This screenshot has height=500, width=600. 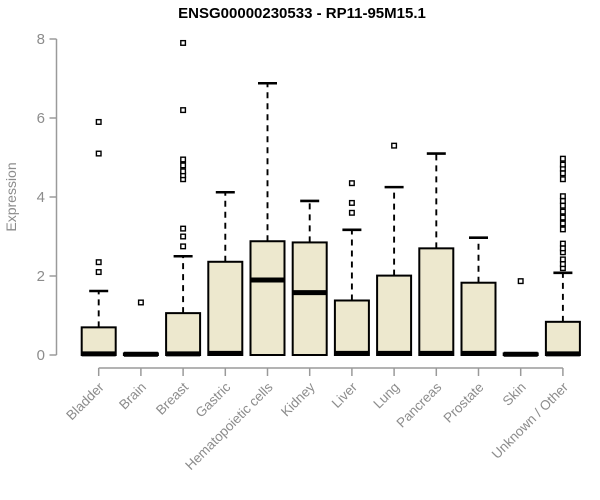 What do you see at coordinates (309, 298) in the screenshot?
I see `box-kidney` at bounding box center [309, 298].